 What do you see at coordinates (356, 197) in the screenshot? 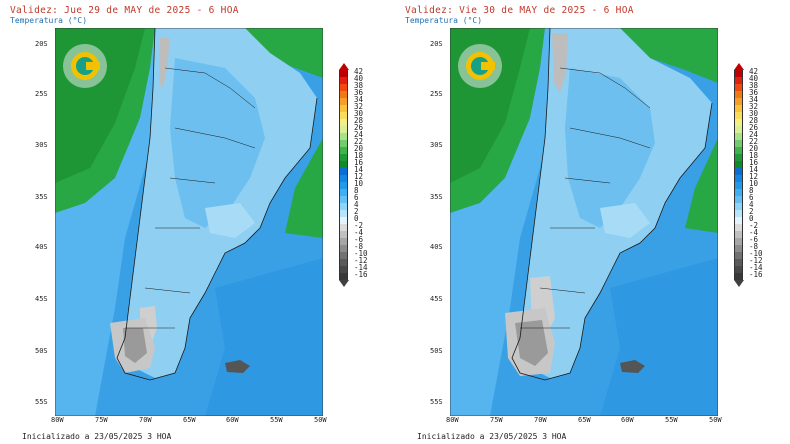
I see `colorbar-tick-label: 6` at bounding box center [356, 197].